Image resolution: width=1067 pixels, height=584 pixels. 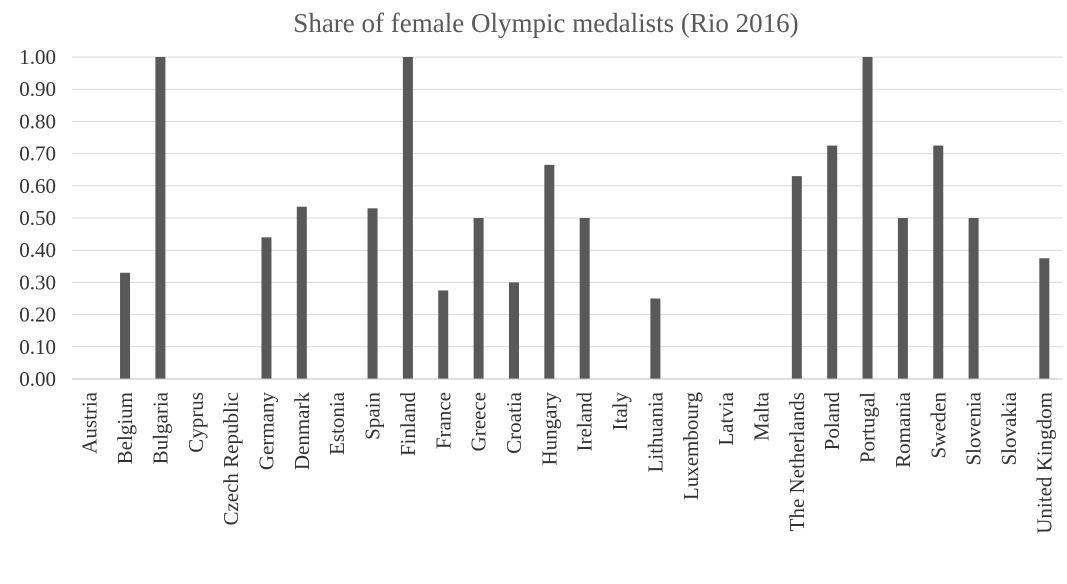 I want to click on x-category-label: Estonia, so click(x=337, y=423).